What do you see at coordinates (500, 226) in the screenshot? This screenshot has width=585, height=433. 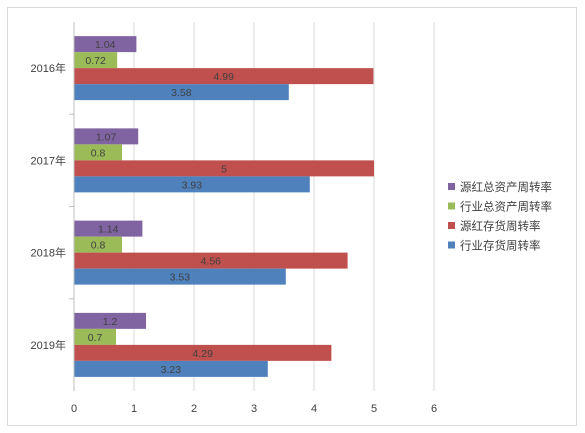 I see `legend-label: 源红存货周转率` at bounding box center [500, 226].